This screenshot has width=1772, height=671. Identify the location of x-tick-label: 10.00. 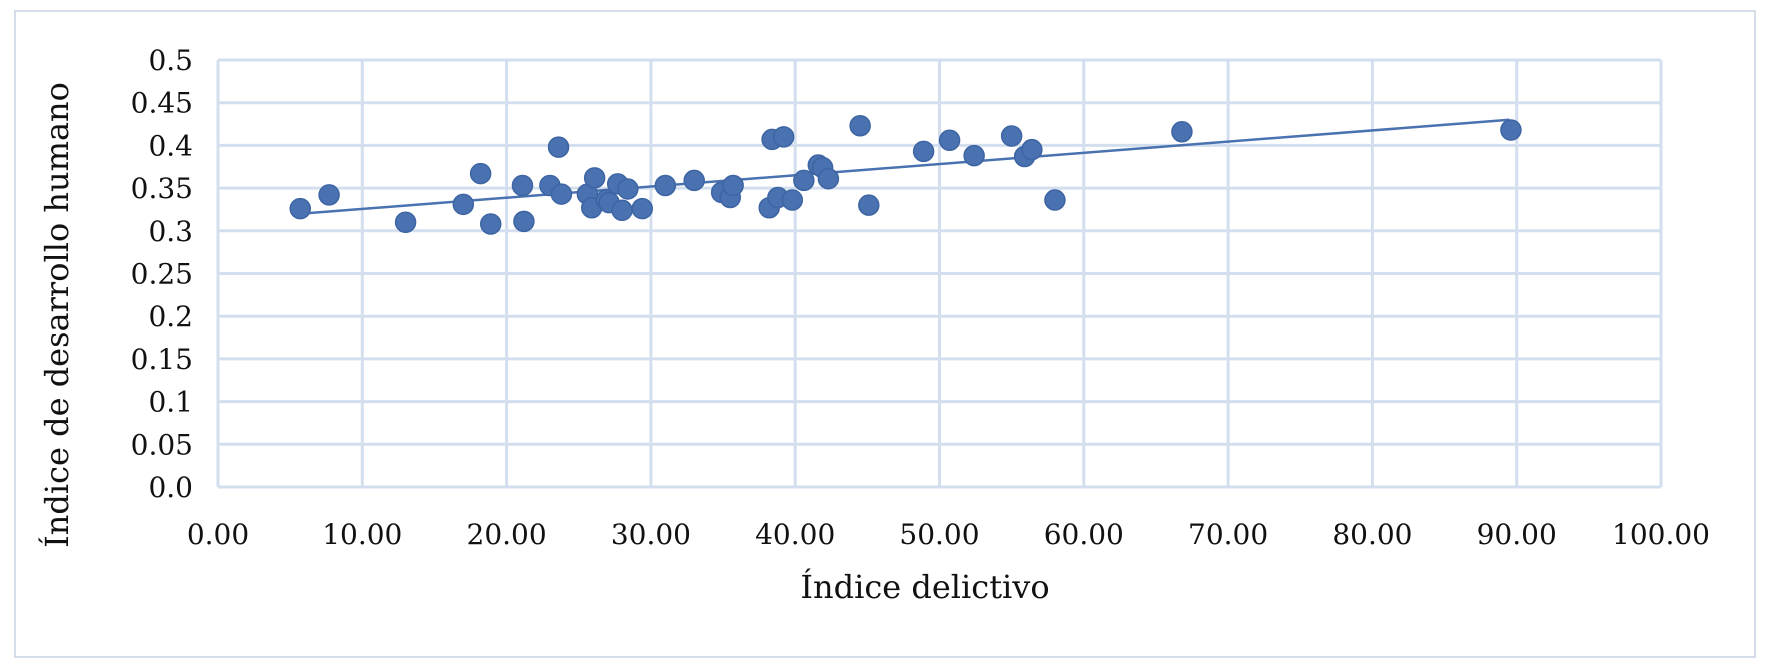
(362, 534).